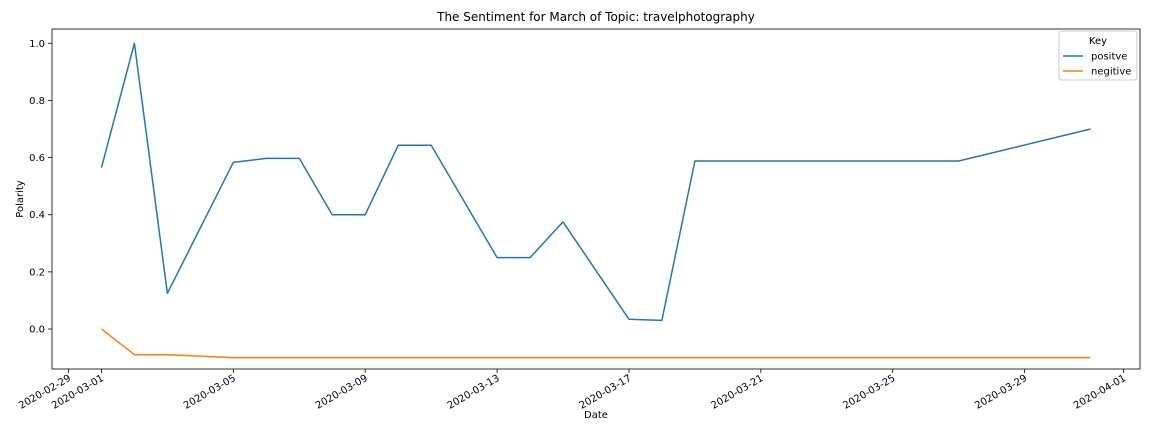 This screenshot has width=1152, height=432. I want to click on y-tick-label: 0.2, so click(37, 272).